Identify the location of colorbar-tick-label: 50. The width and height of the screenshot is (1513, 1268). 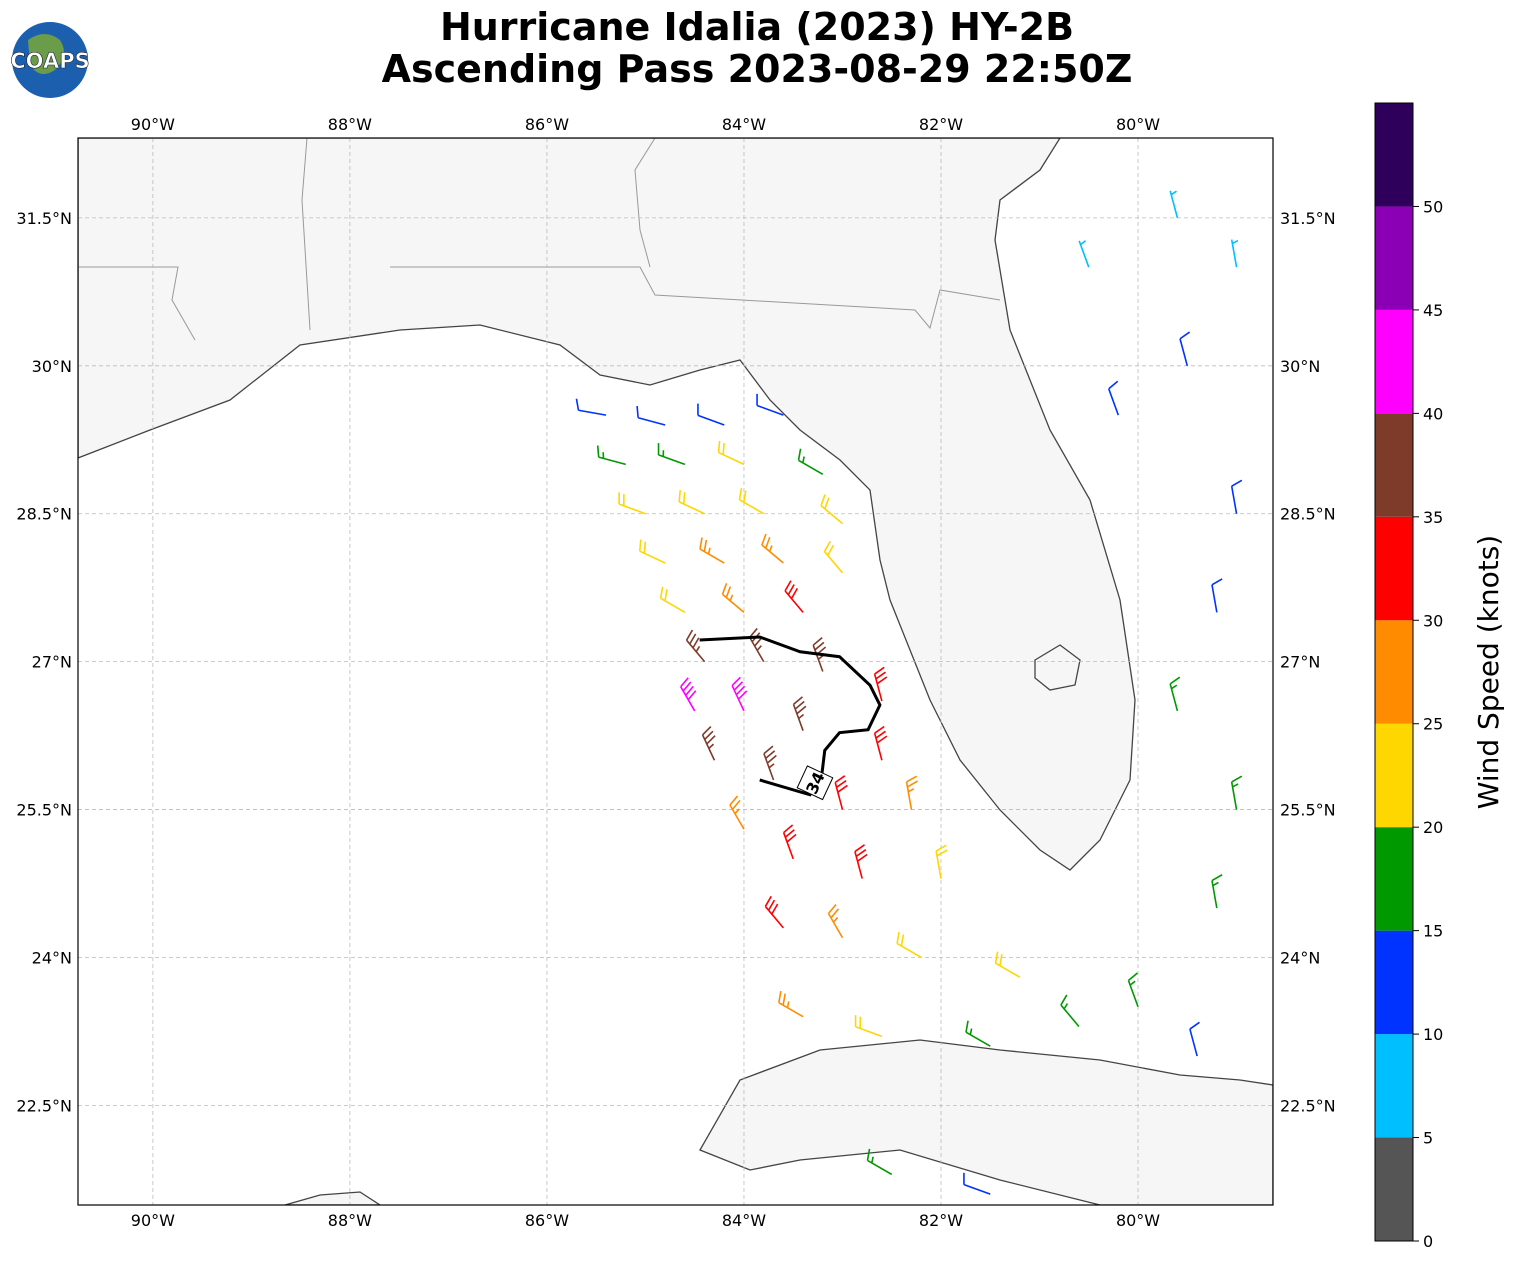
(1433, 206).